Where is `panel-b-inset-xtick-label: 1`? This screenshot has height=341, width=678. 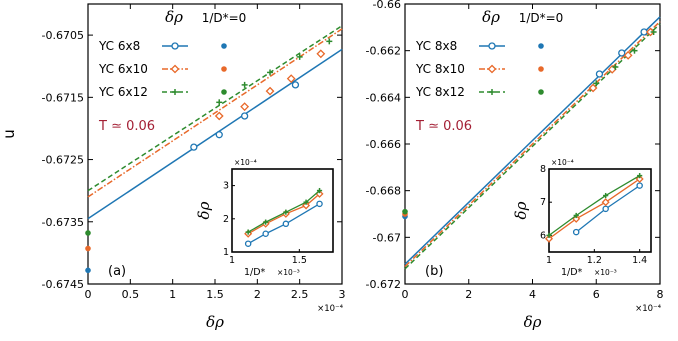
panel-b-inset-xtick-label: 1 is located at coordinates (549, 260).